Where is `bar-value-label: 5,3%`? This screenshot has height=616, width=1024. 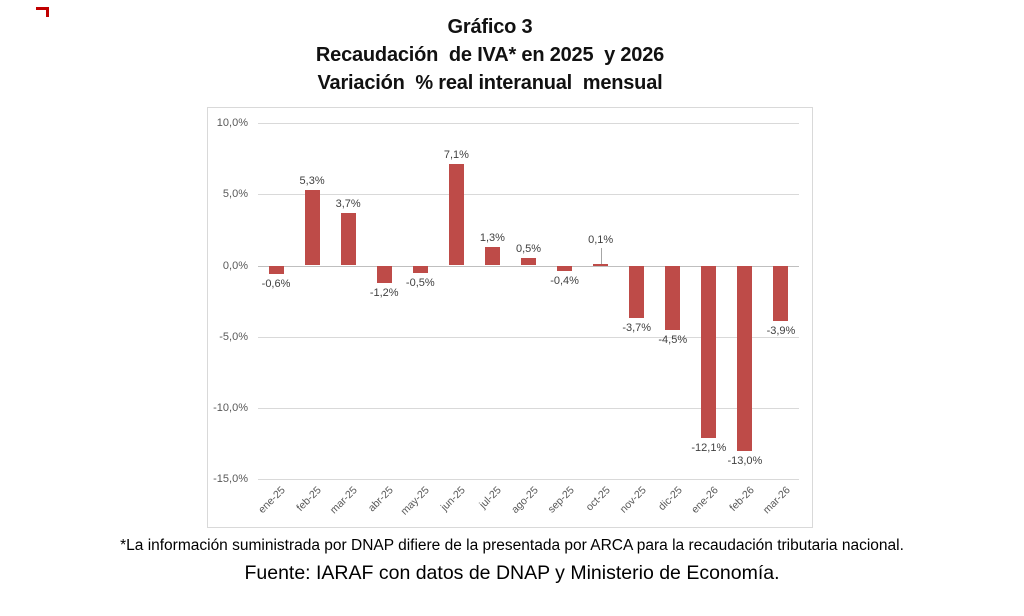
bar-value-label: 5,3% is located at coordinates (312, 181).